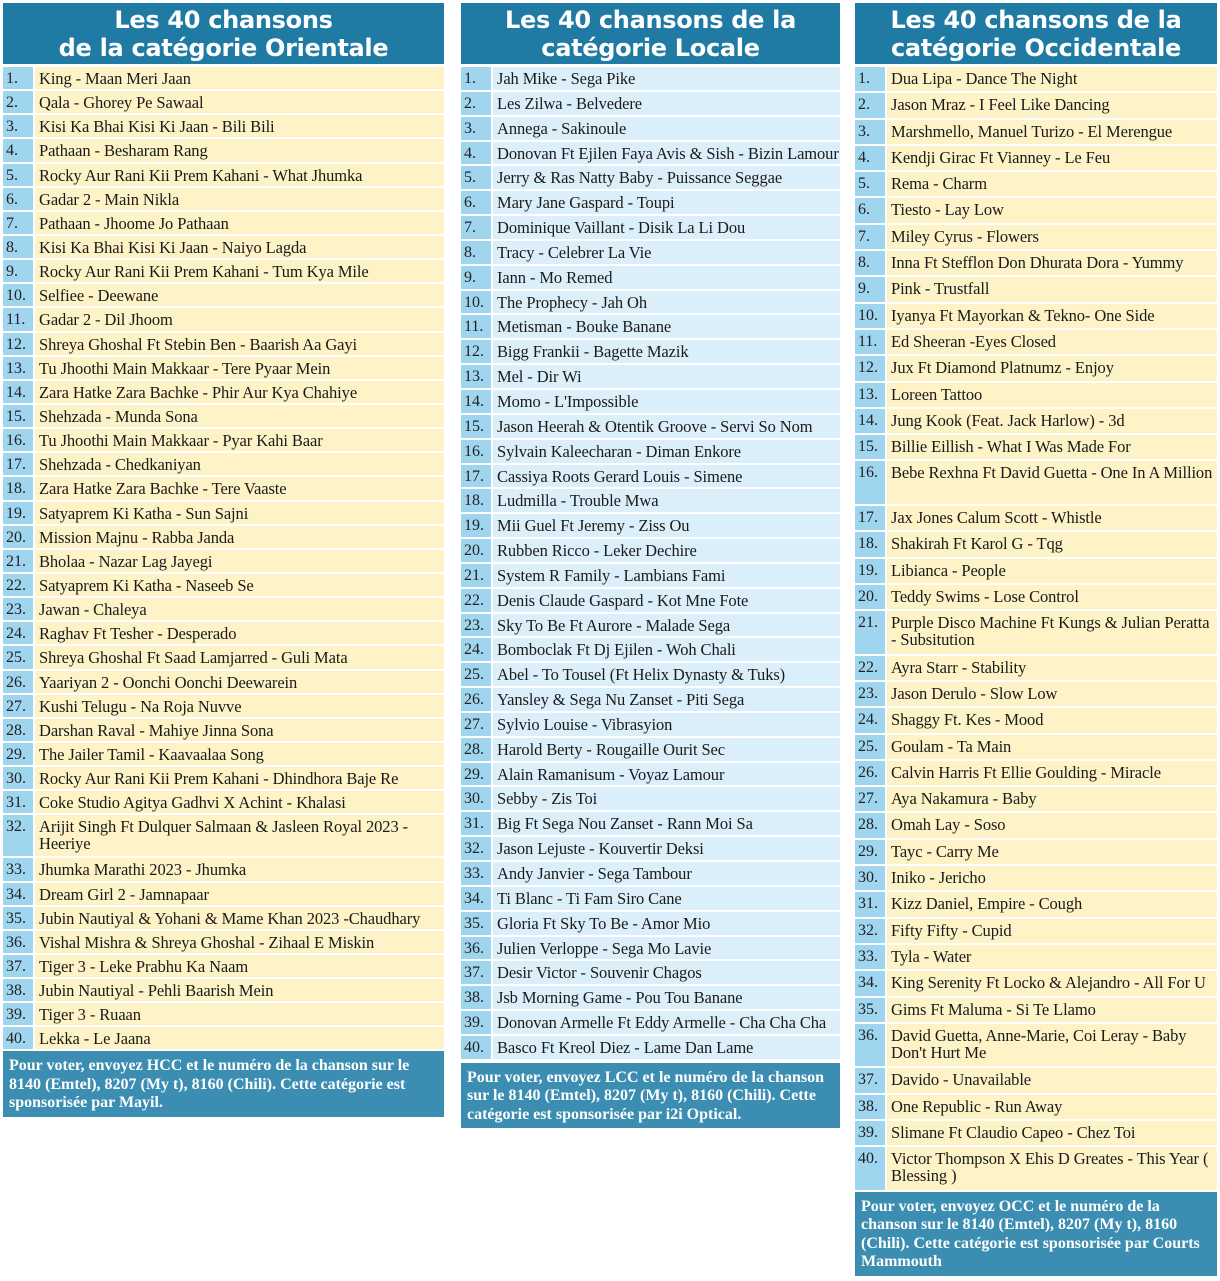 The width and height of the screenshot is (1220, 1281). I want to click on song-title: Tiger 3 - Leke Prabhu Ka Naam, so click(239, 966).